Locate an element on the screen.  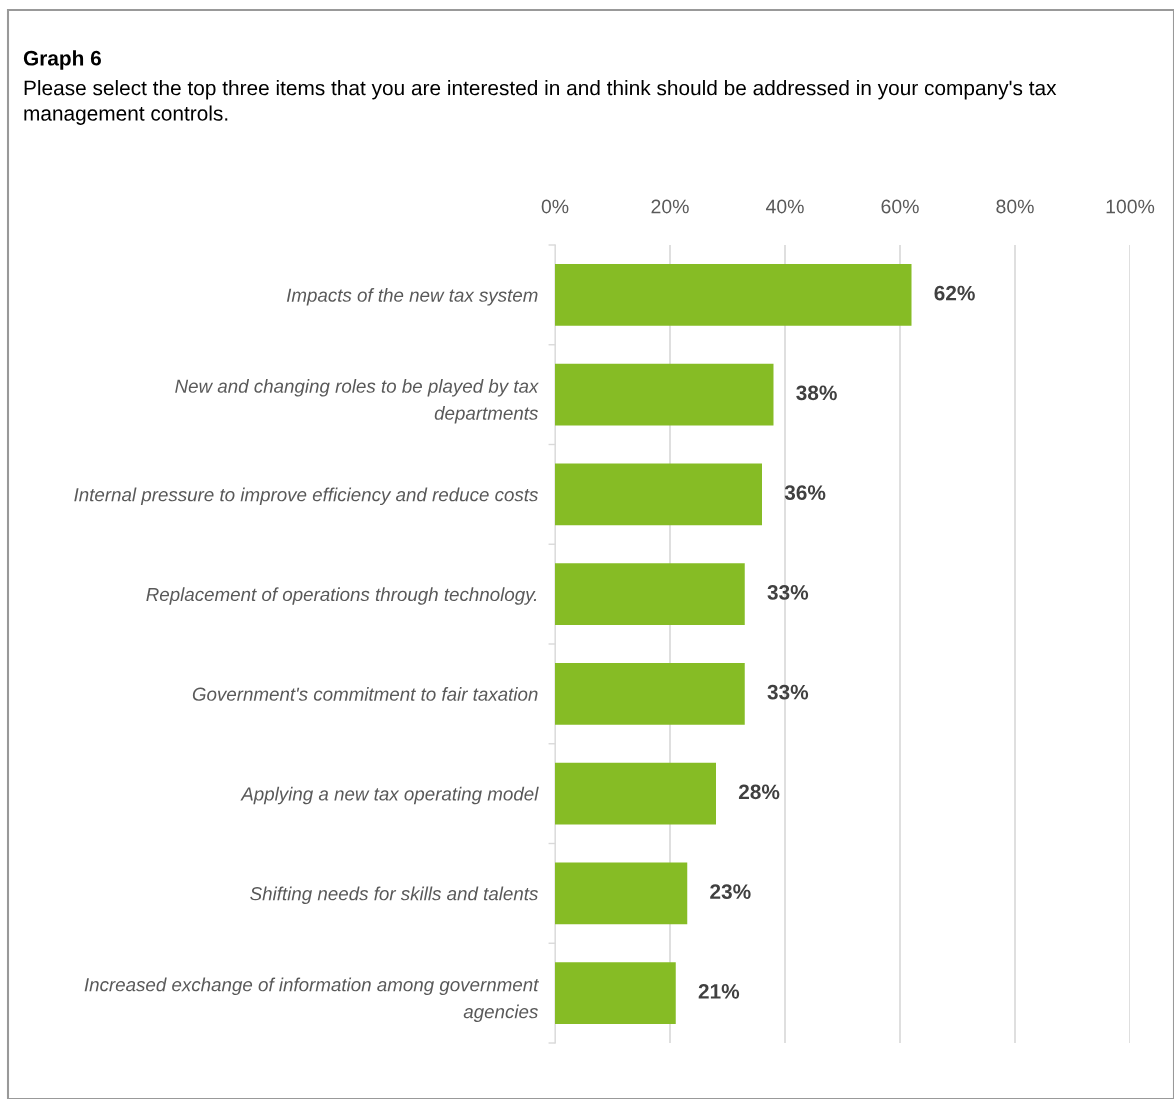
x-tick-label: 0% is located at coordinates (555, 206).